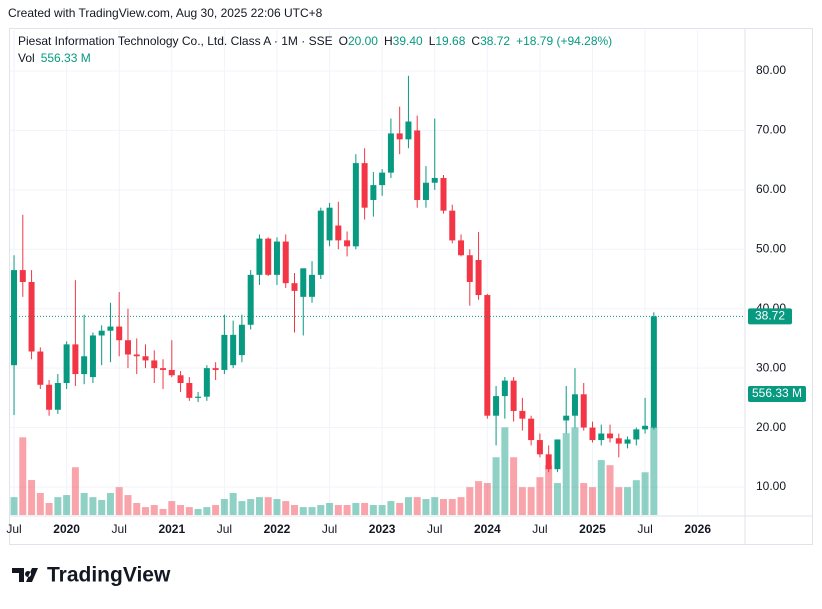 The width and height of the screenshot is (822, 609). Describe the element at coordinates (697, 529) in the screenshot. I see `x-tick-label: 2026` at that location.